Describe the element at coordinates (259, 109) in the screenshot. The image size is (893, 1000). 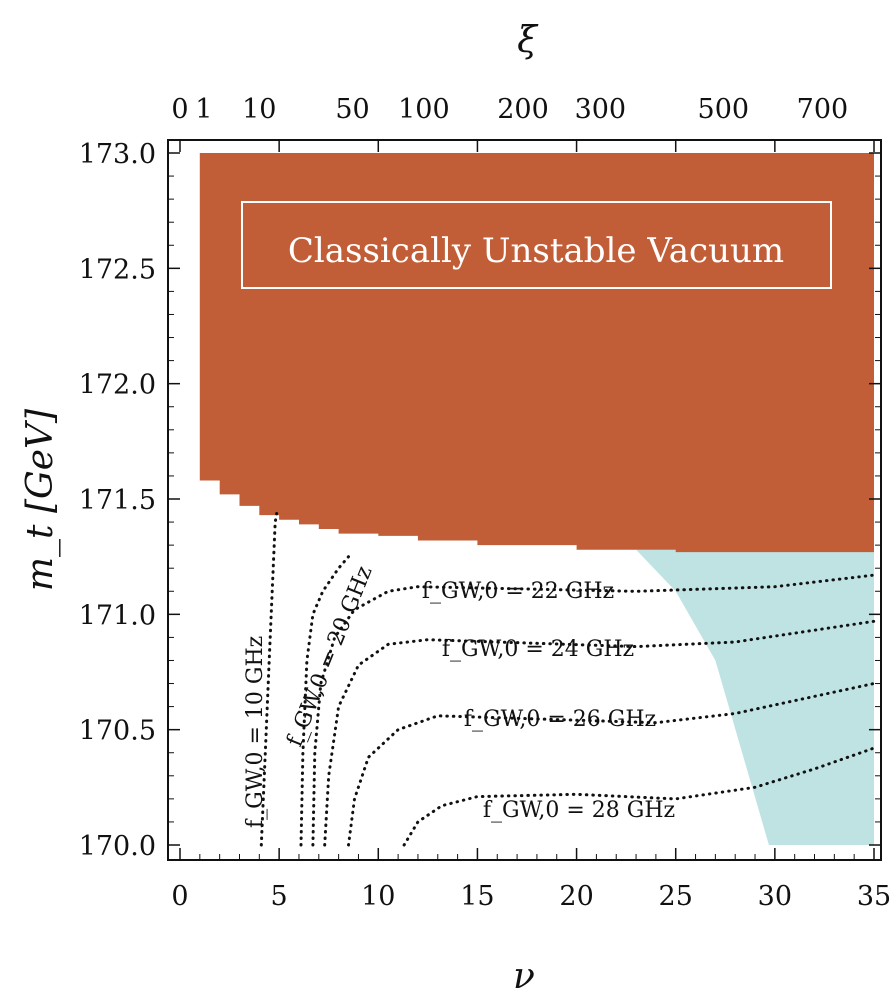
I see `top-tick-label: 10` at that location.